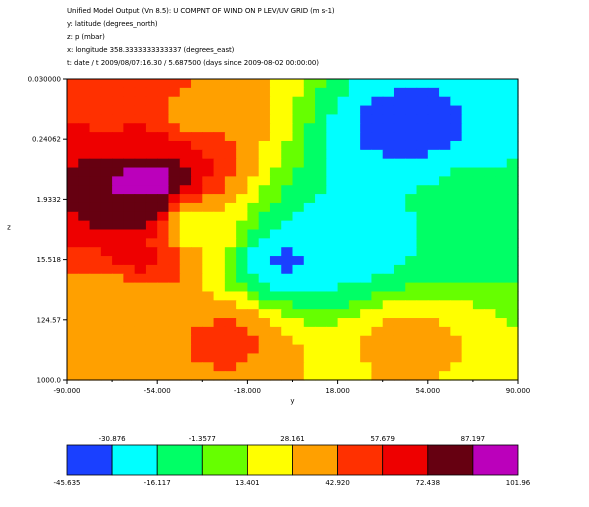 This screenshot has width=589, height=507. I want to click on title-line-2: y: latitude (degrees_north), so click(112, 24).